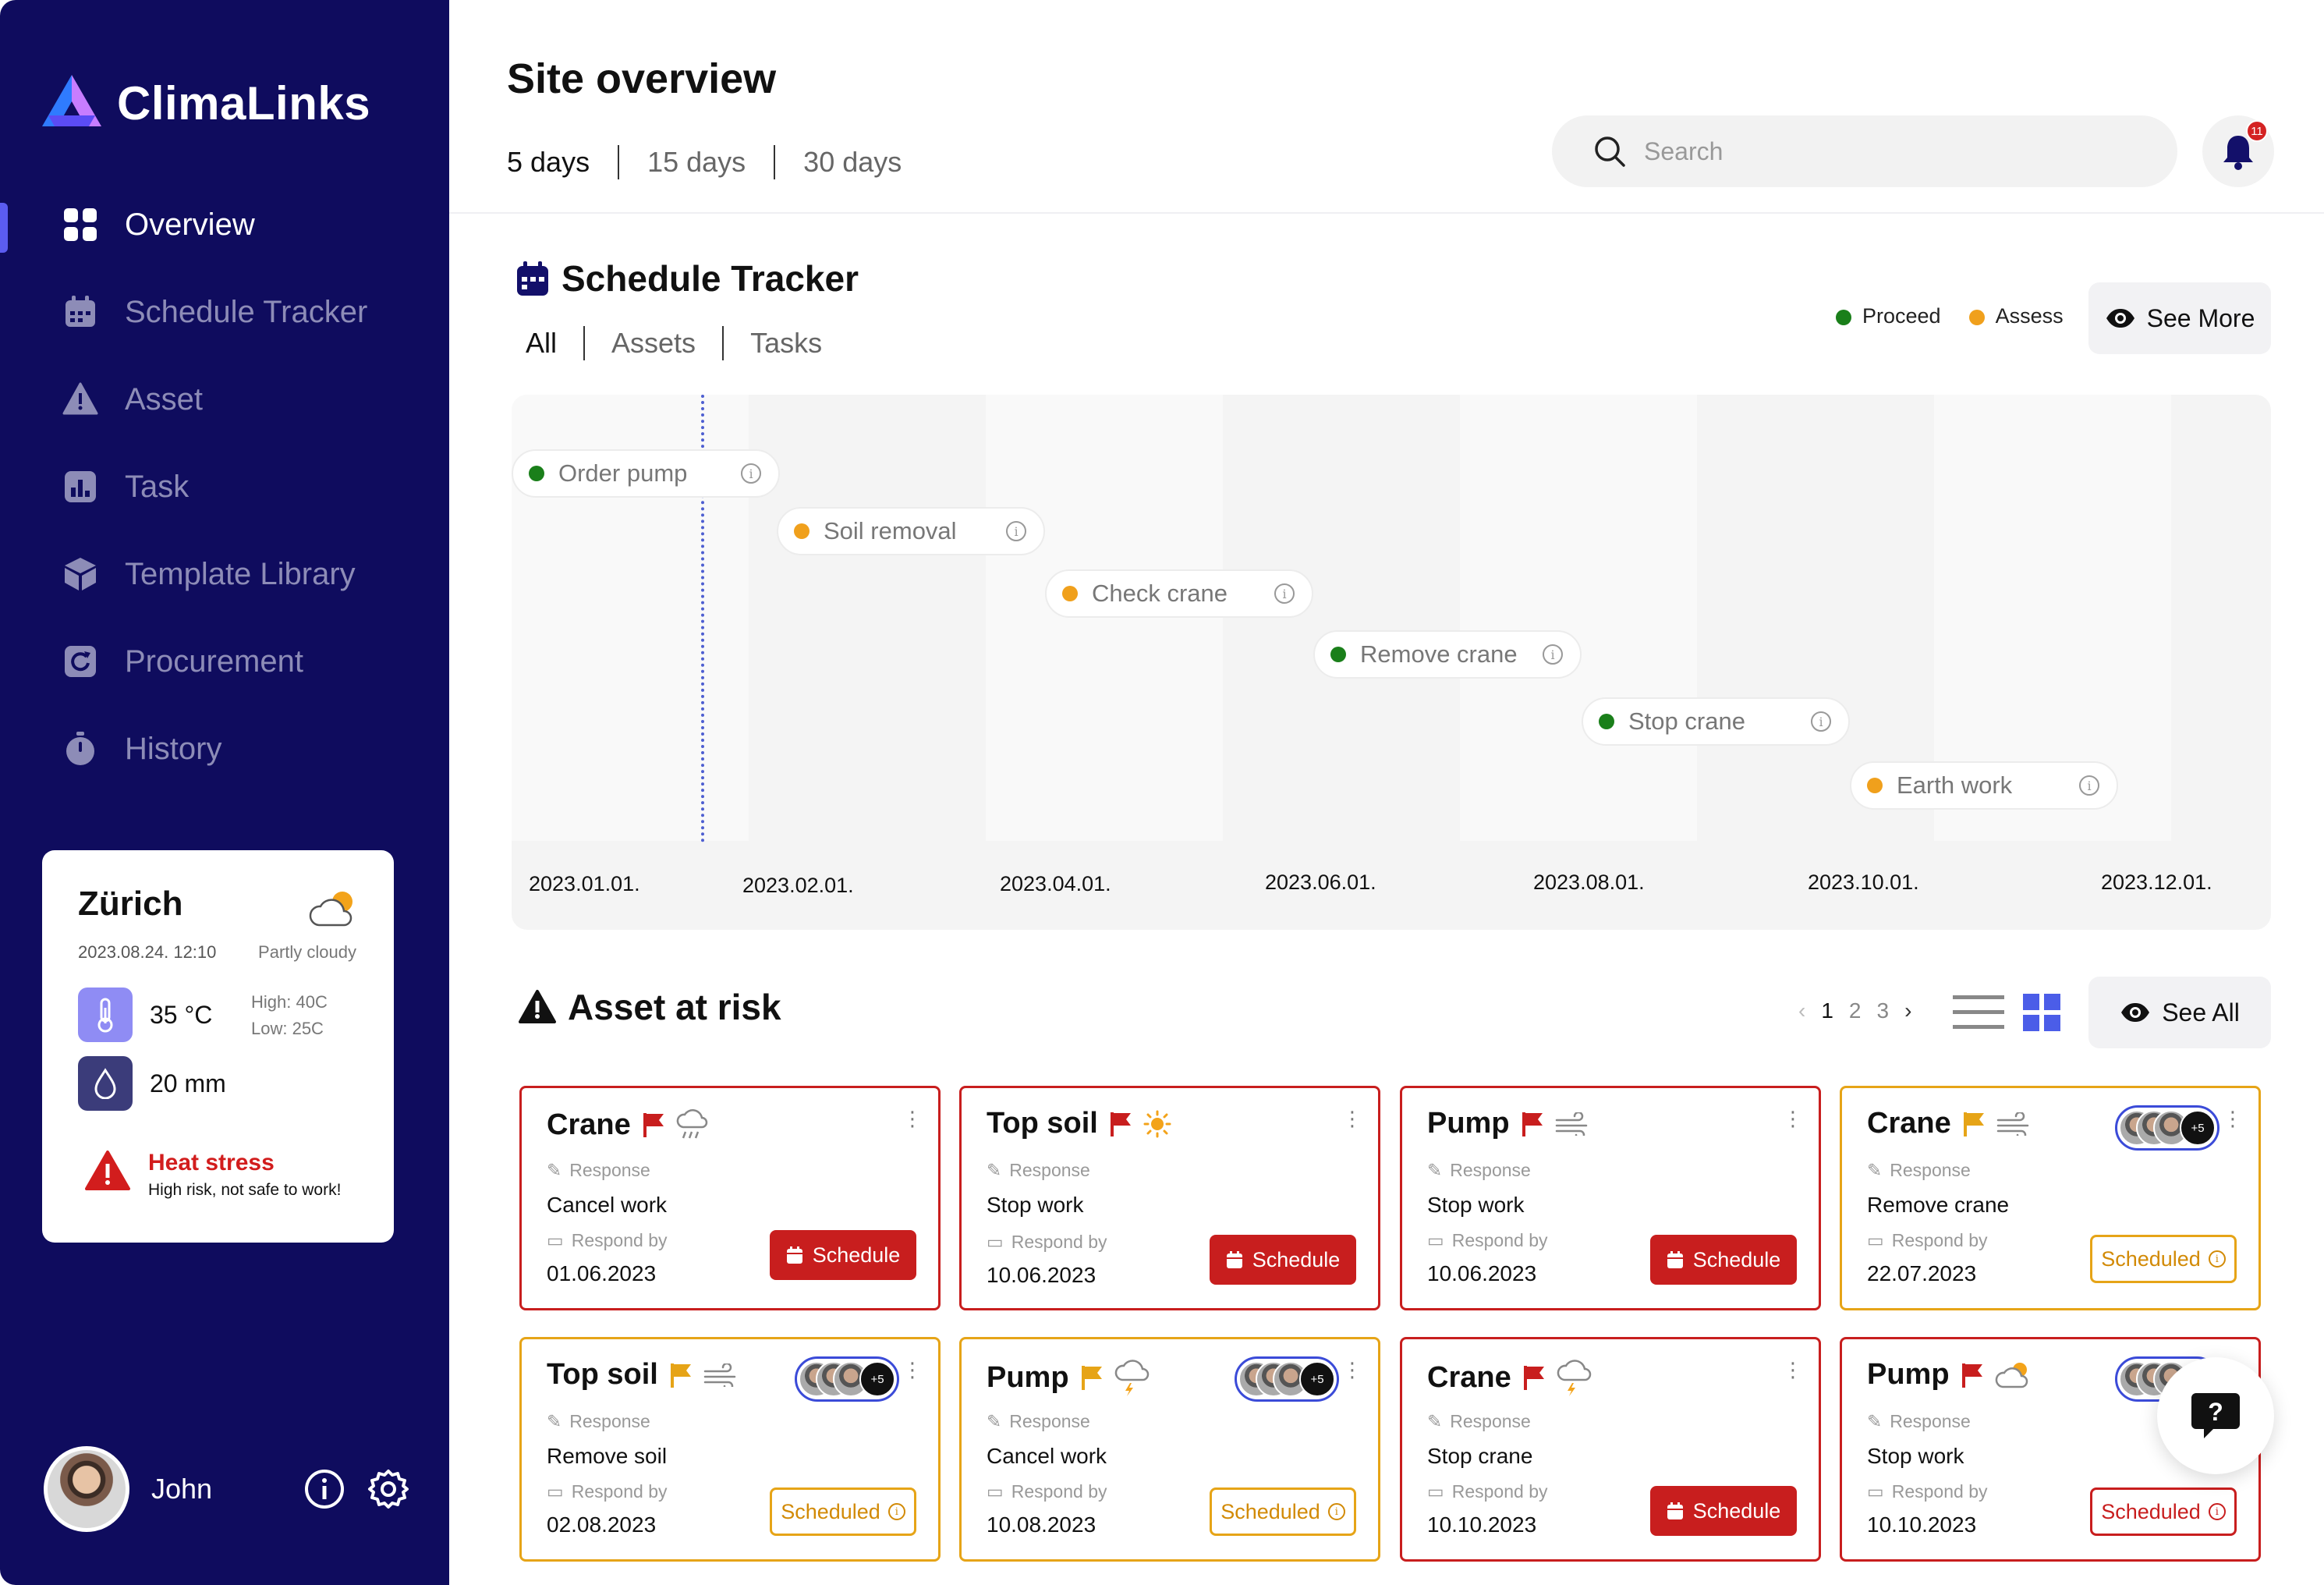  I want to click on settings-button, so click(388, 1489).